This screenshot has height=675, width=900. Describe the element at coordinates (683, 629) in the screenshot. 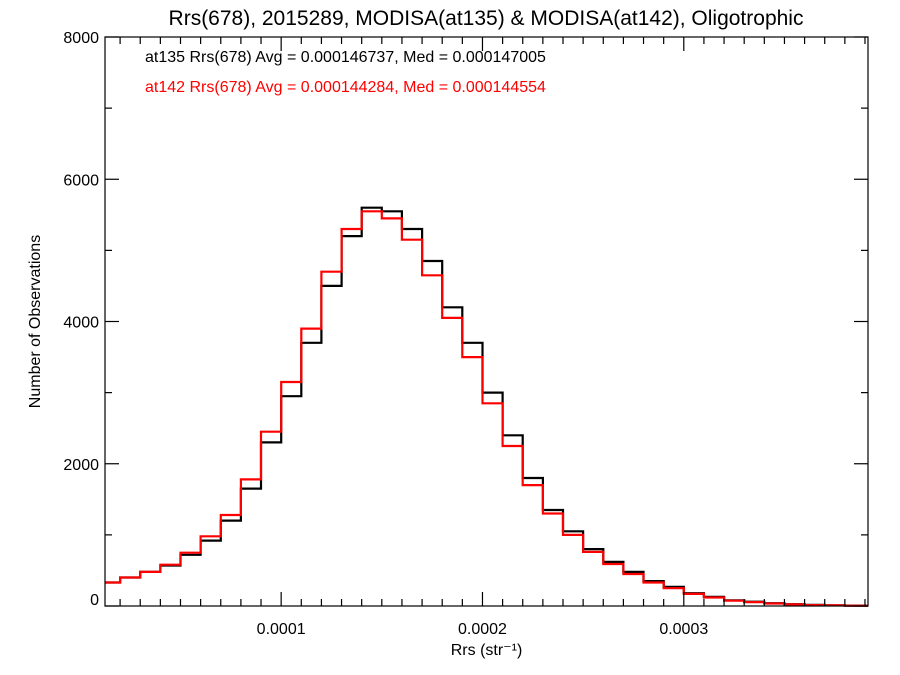

I see `x-tick-label: 0.0003` at that location.